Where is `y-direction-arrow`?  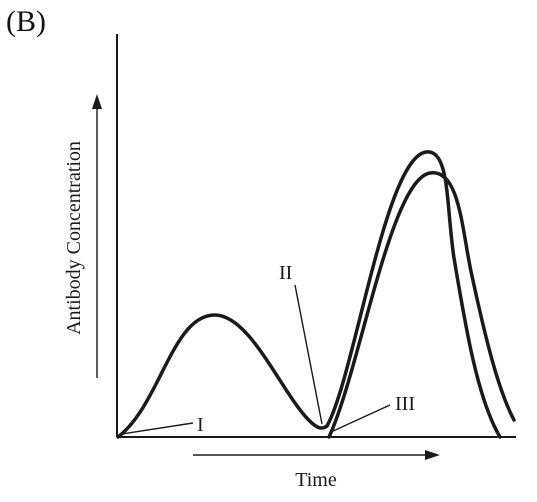
y-direction-arrow is located at coordinates (97, 236).